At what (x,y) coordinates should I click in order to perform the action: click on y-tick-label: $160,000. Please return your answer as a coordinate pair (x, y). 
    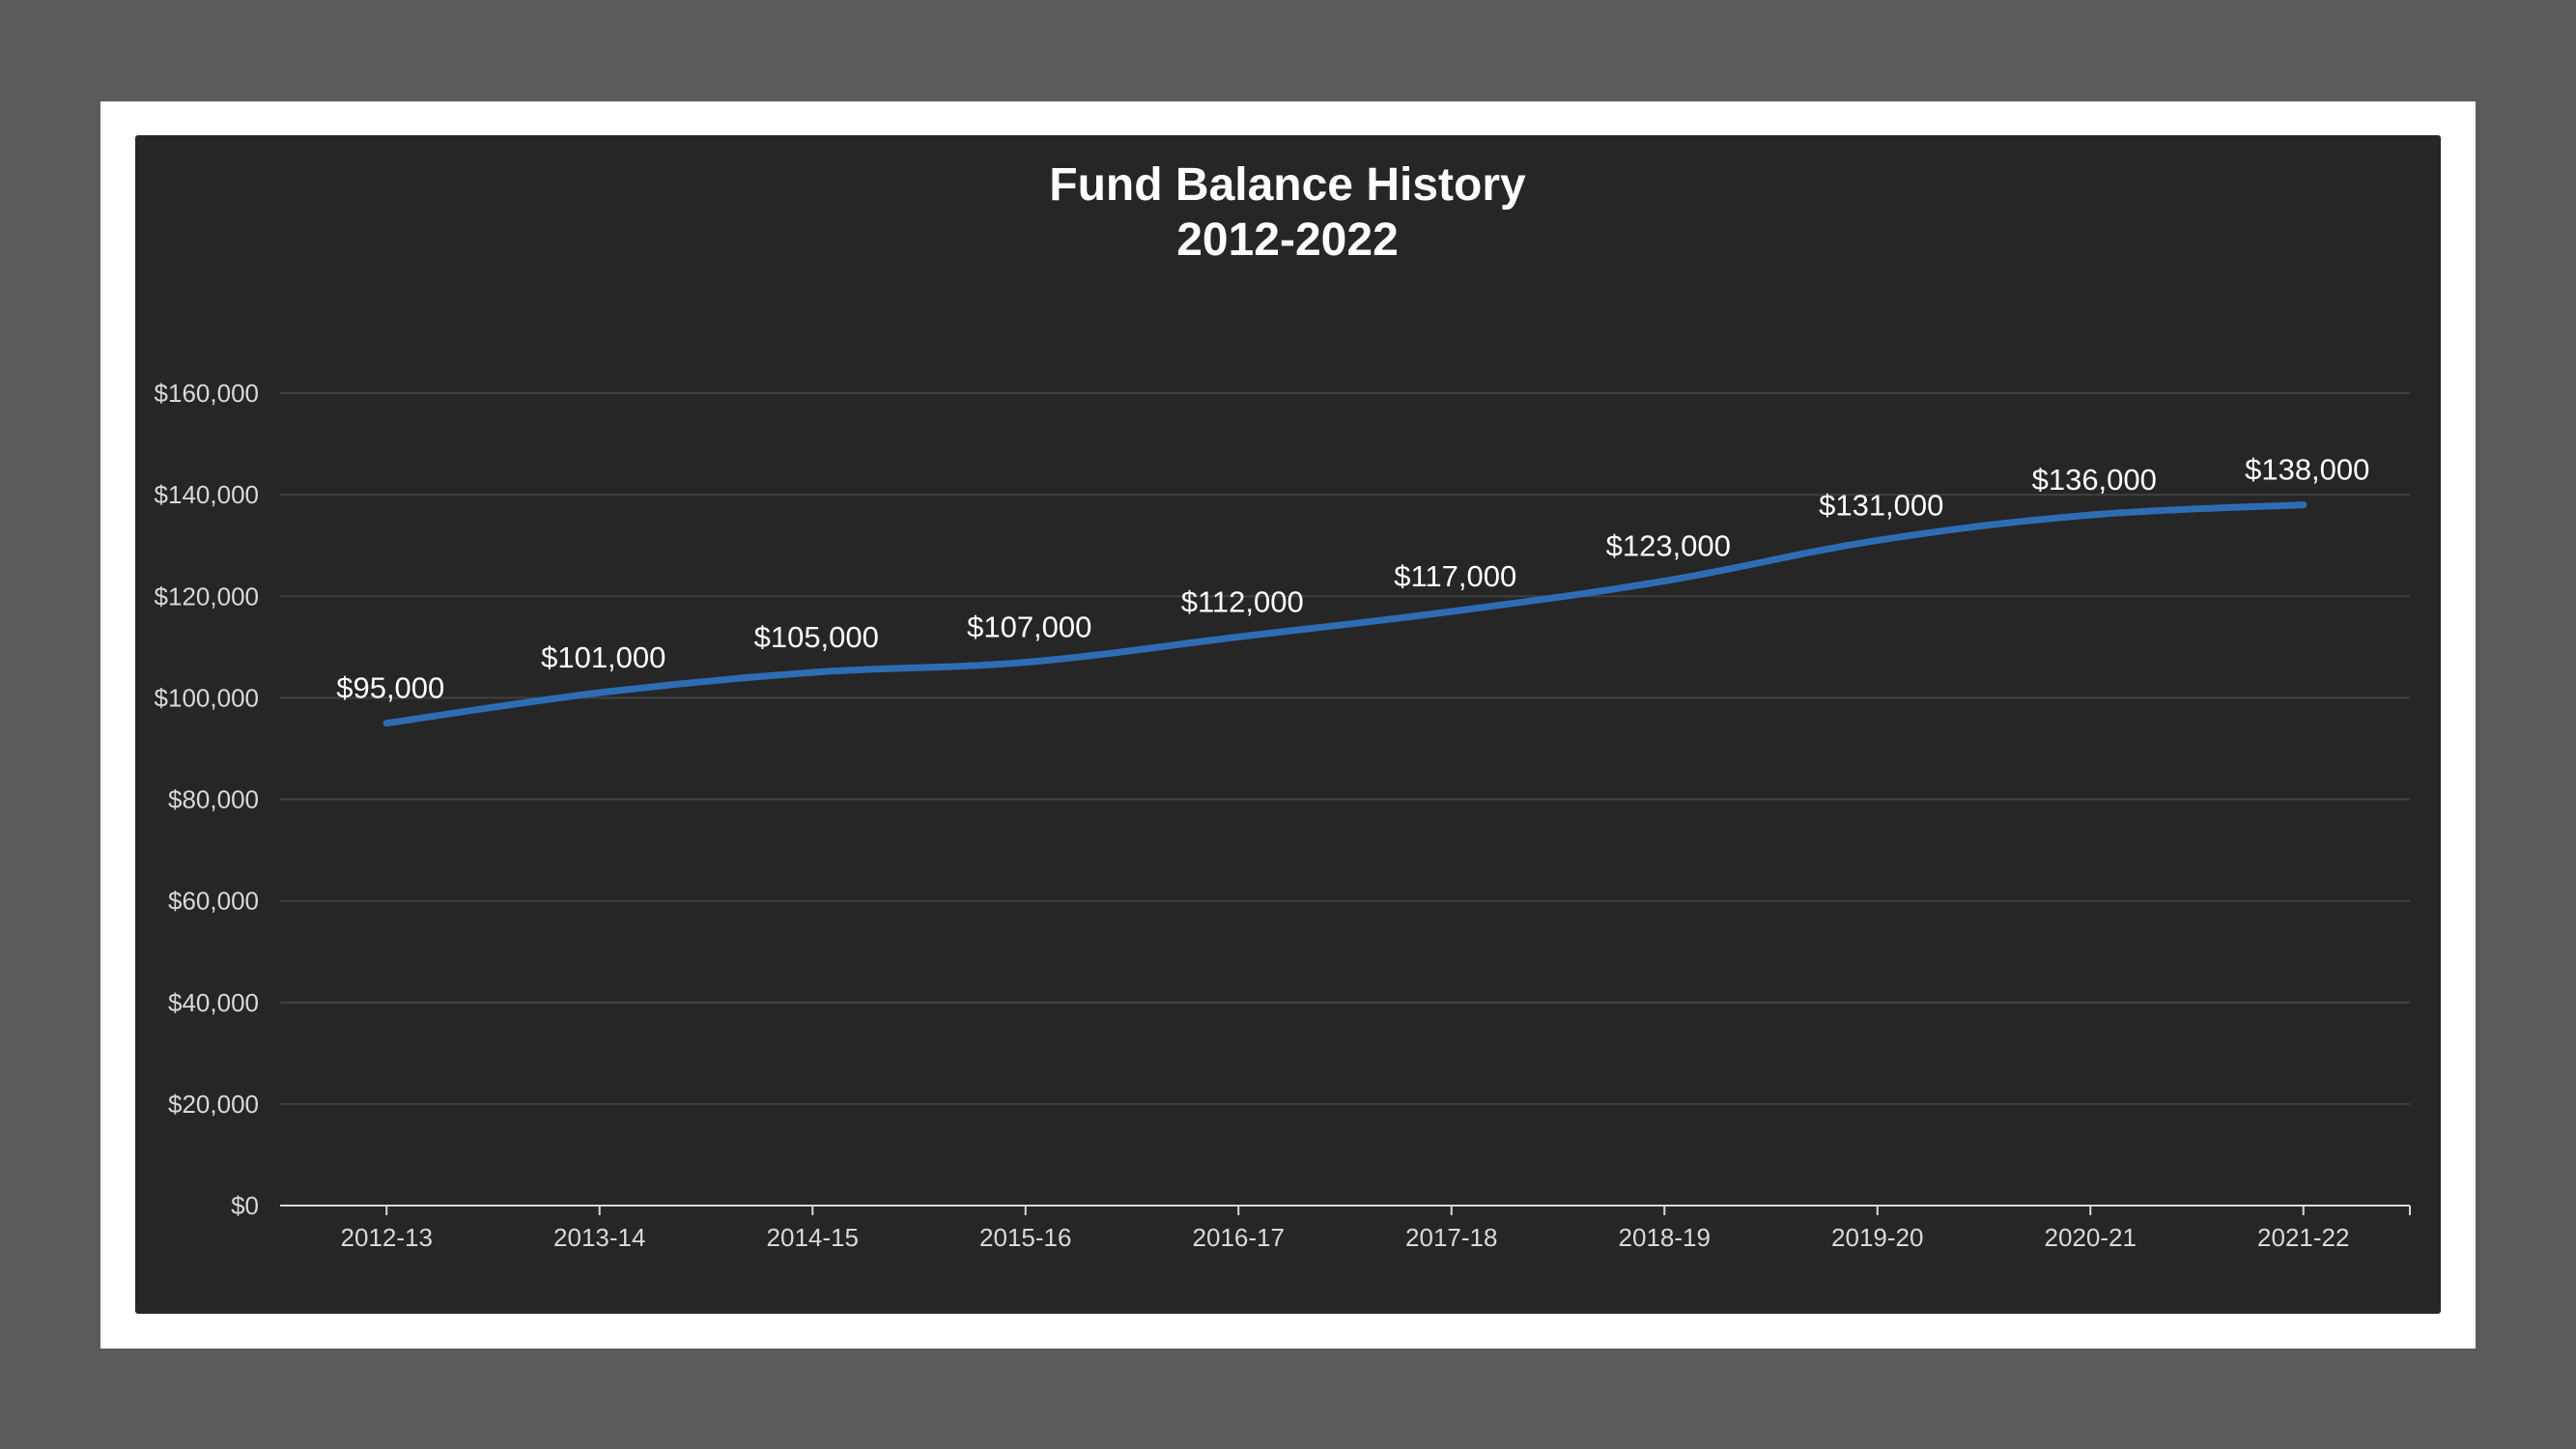
    Looking at the image, I should click on (207, 393).